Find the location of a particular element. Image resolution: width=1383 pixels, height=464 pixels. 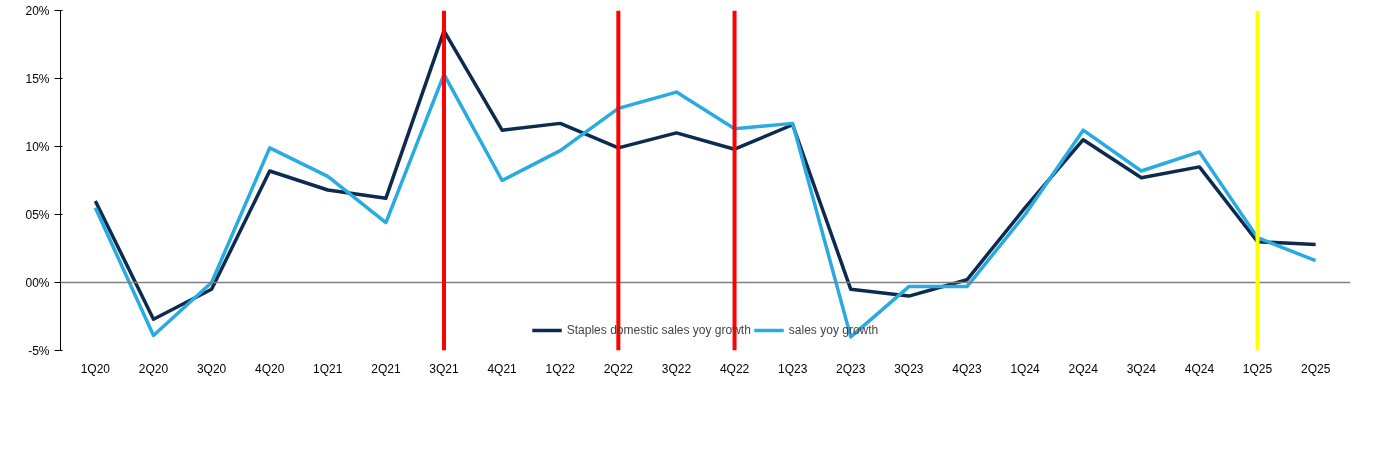

x-tick-label: 2Q22 is located at coordinates (618, 368).